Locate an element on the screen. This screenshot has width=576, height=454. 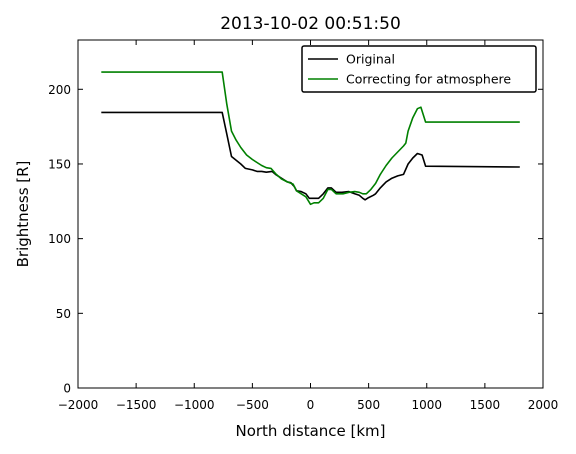
legend-label: Correcting for atmosphere is located at coordinates (428, 79).